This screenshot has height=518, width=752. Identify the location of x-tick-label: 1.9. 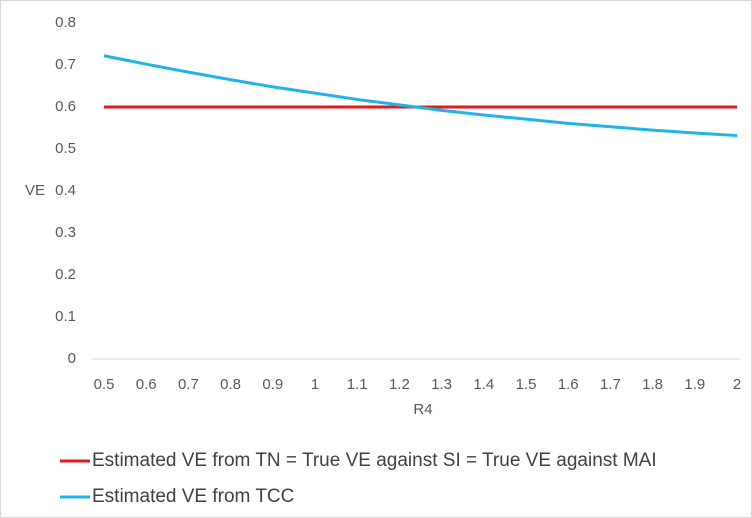
(694, 384).